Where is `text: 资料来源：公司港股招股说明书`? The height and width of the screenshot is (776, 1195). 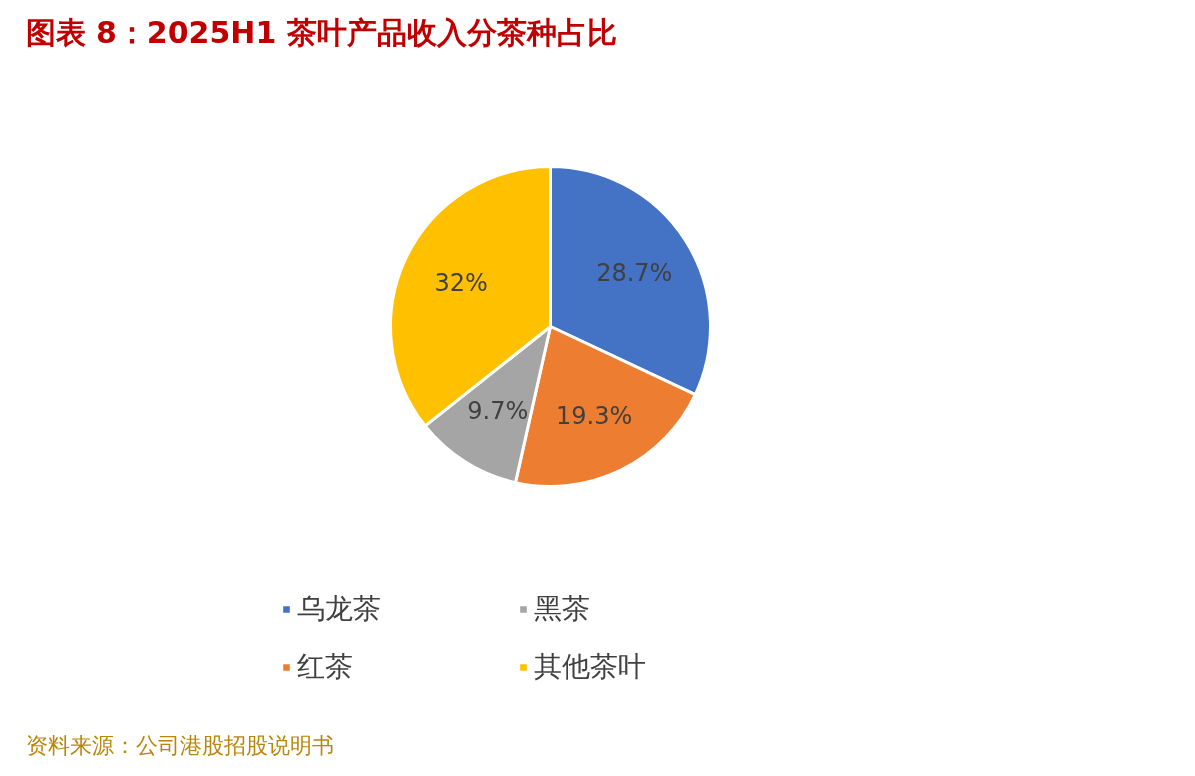
text: 资料来源：公司港股招股说明书 is located at coordinates (179, 745).